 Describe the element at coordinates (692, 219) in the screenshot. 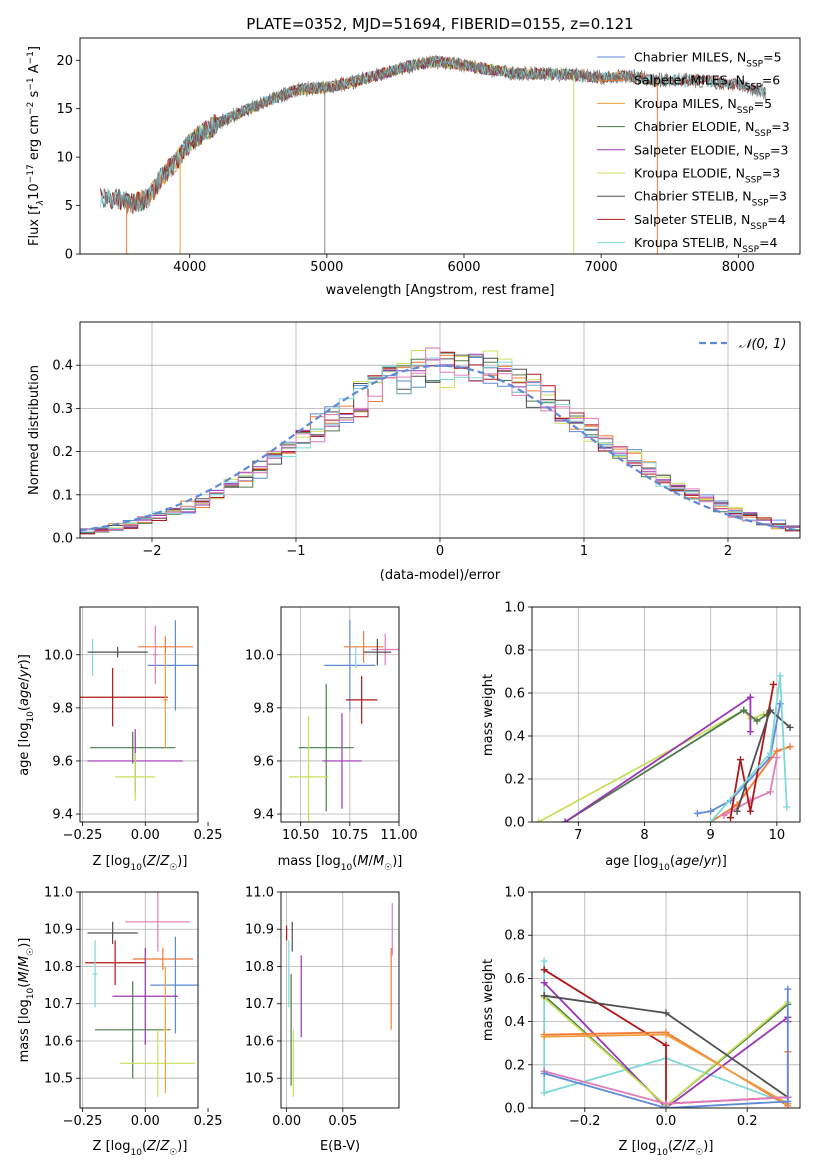

I see `spectrum-legend-label-part: Salpeter STELIB, N` at that location.